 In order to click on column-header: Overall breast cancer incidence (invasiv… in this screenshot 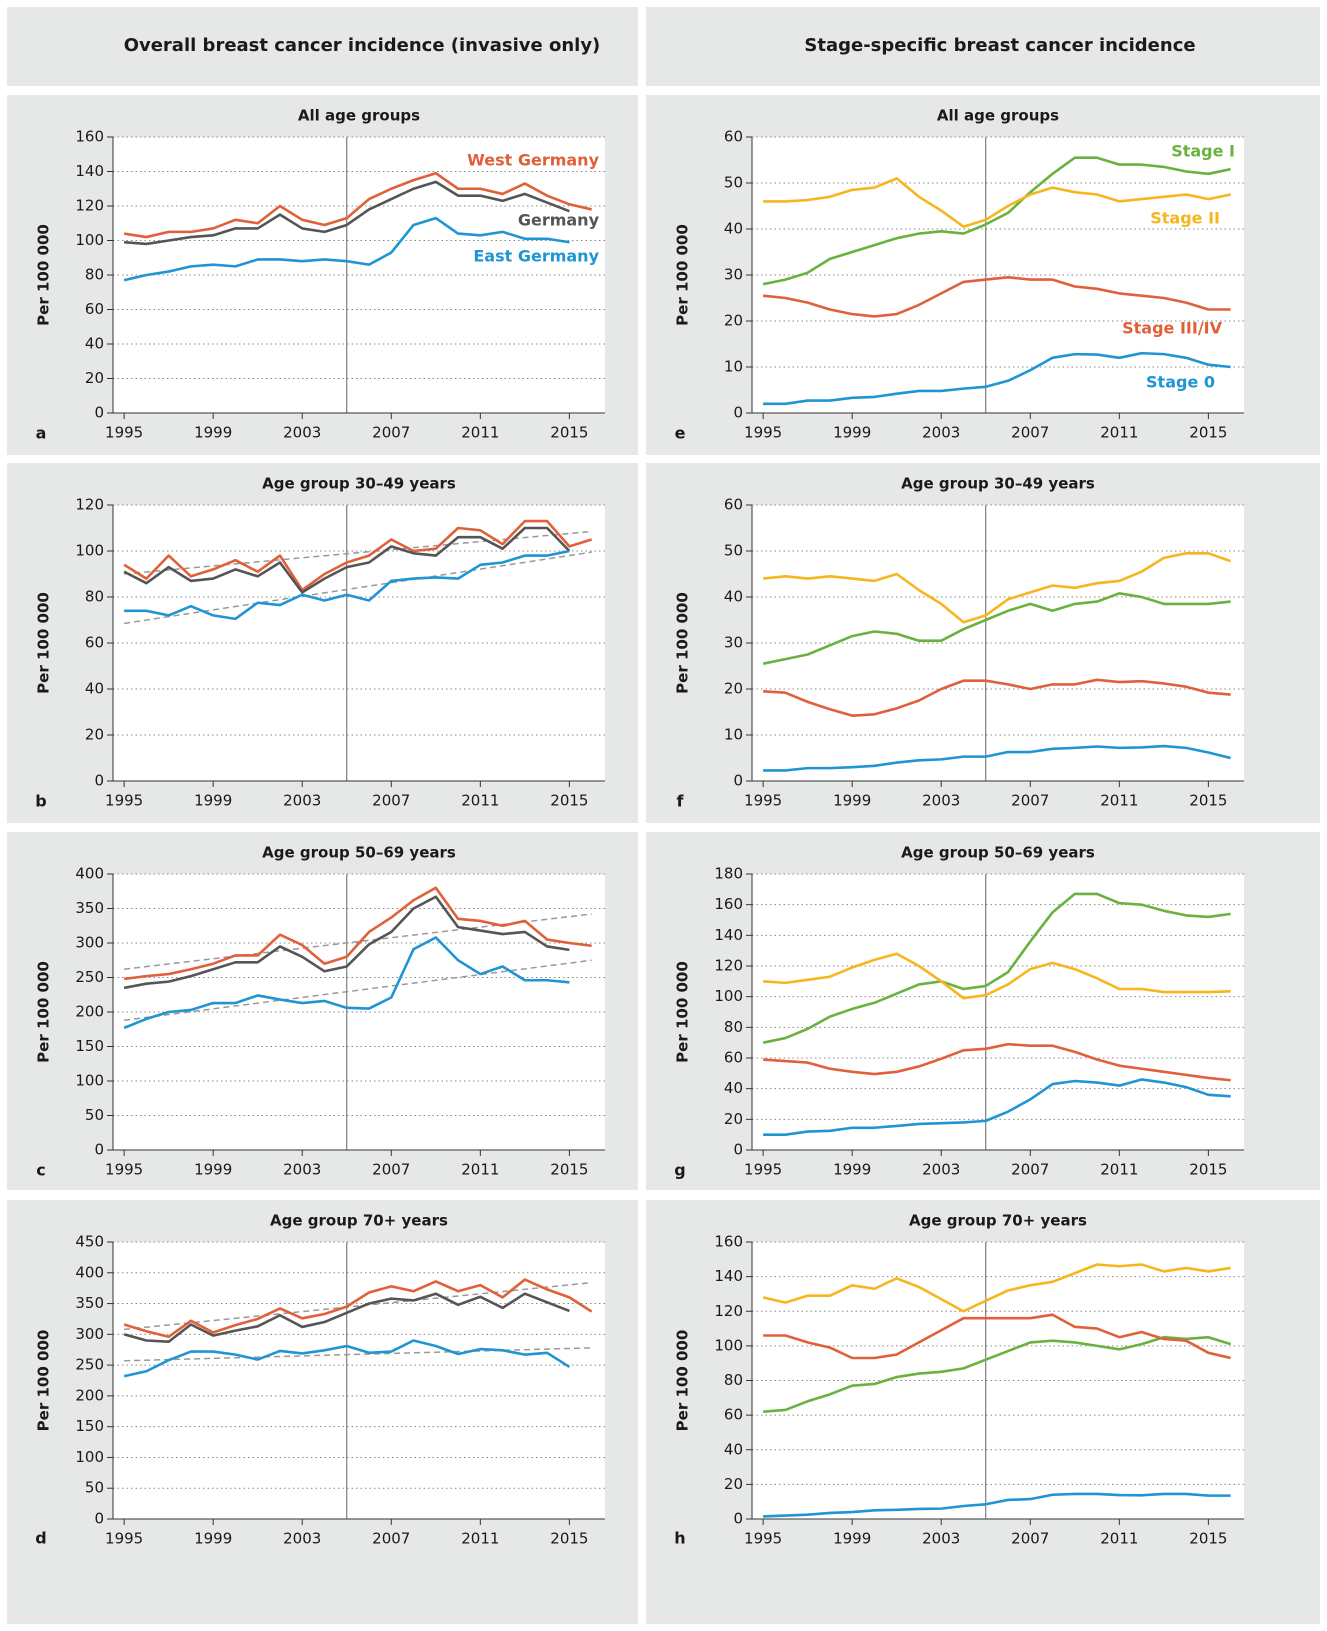, I will do `click(362, 45)`.